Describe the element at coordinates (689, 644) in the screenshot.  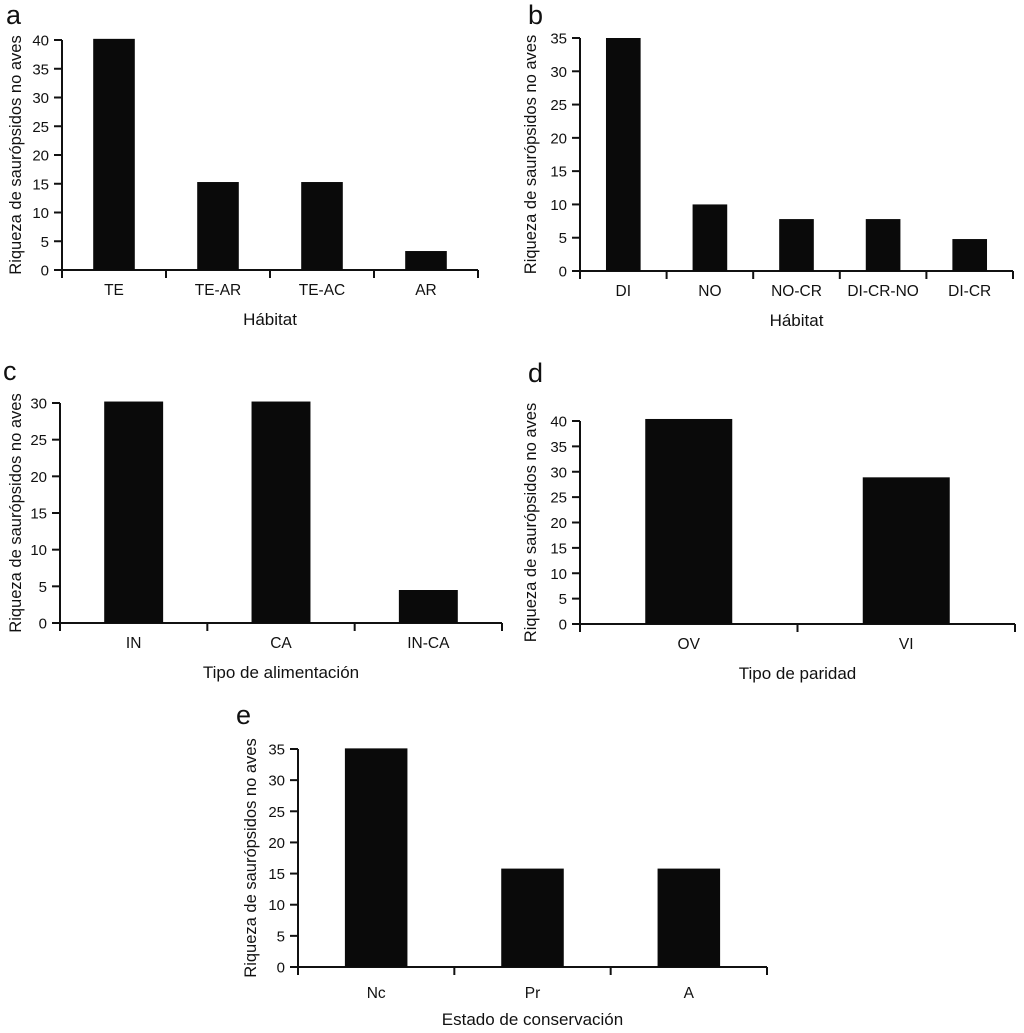
I see `x-category-label: OV` at that location.